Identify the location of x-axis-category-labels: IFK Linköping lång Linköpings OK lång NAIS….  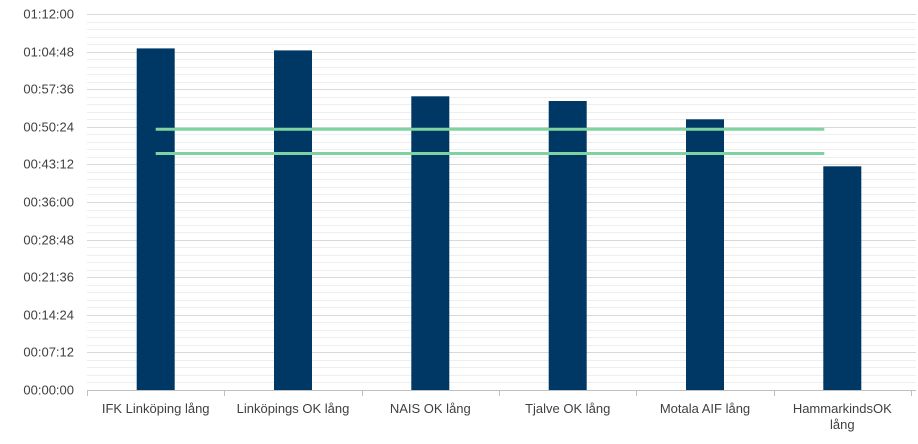
(497, 416).